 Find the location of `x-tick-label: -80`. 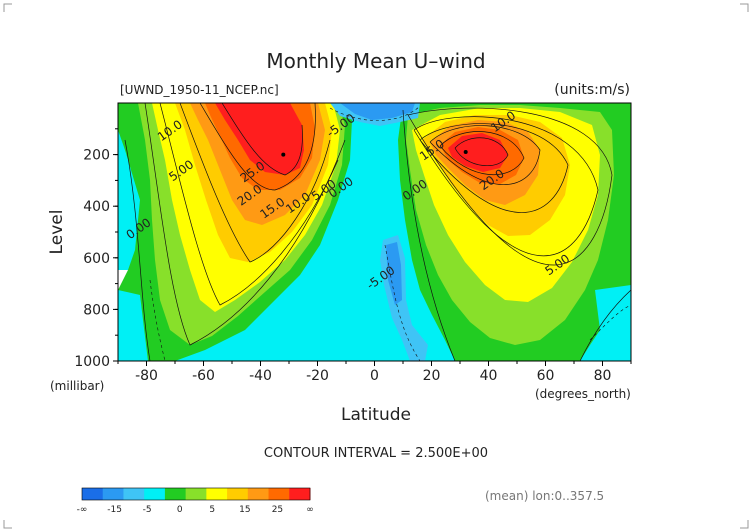

x-tick-label: -80 is located at coordinates (146, 376).